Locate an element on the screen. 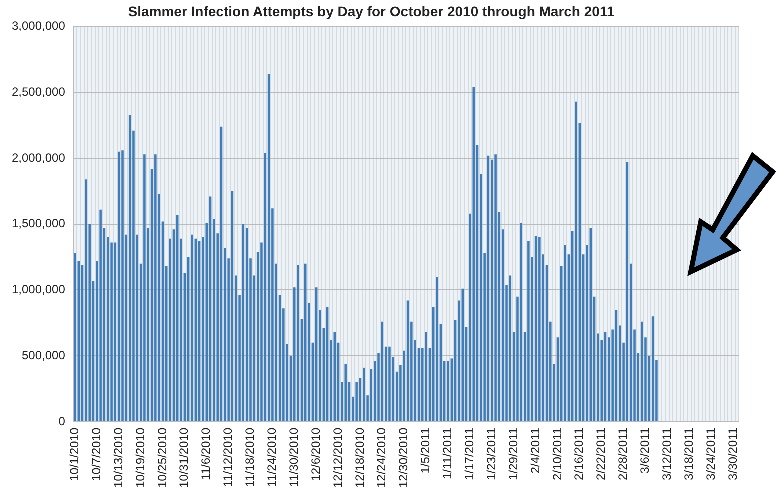 This screenshot has width=777, height=496. x-tick-label: 12/18/2010 is located at coordinates (359, 458).